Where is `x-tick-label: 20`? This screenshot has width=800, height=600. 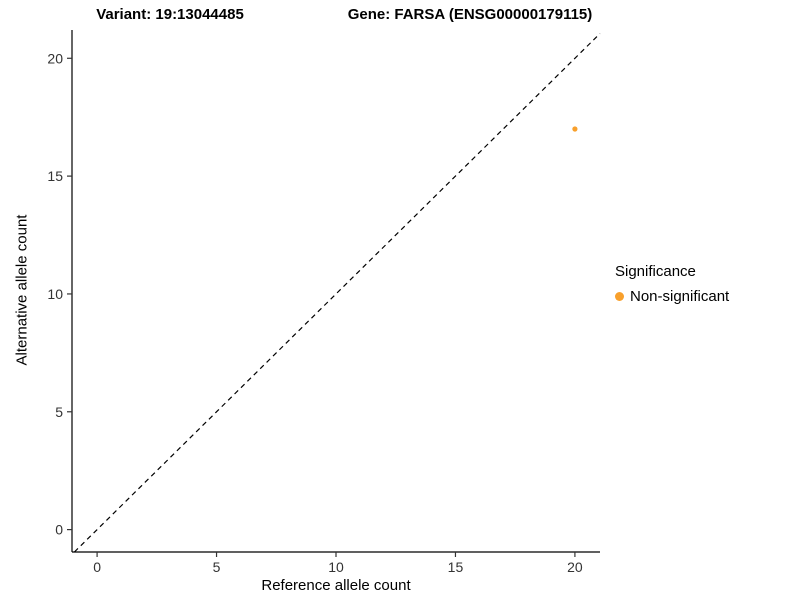 x-tick-label: 20 is located at coordinates (575, 567).